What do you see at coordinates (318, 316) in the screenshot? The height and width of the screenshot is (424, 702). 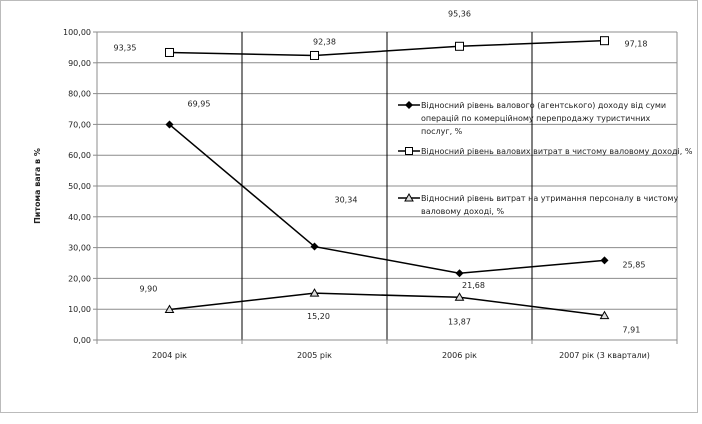 I see `data-label: 15,20` at bounding box center [318, 316].